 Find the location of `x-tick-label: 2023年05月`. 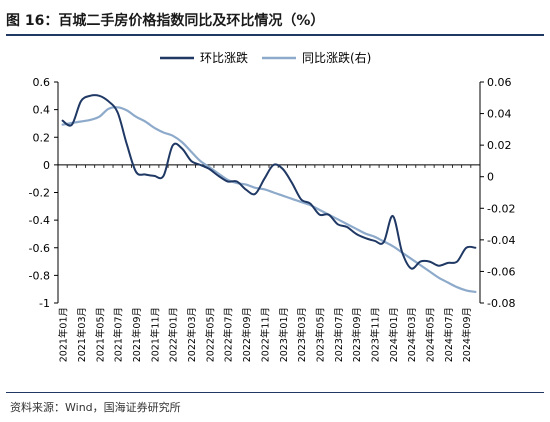

x-tick-label: 2023年05月 is located at coordinates (320, 334).